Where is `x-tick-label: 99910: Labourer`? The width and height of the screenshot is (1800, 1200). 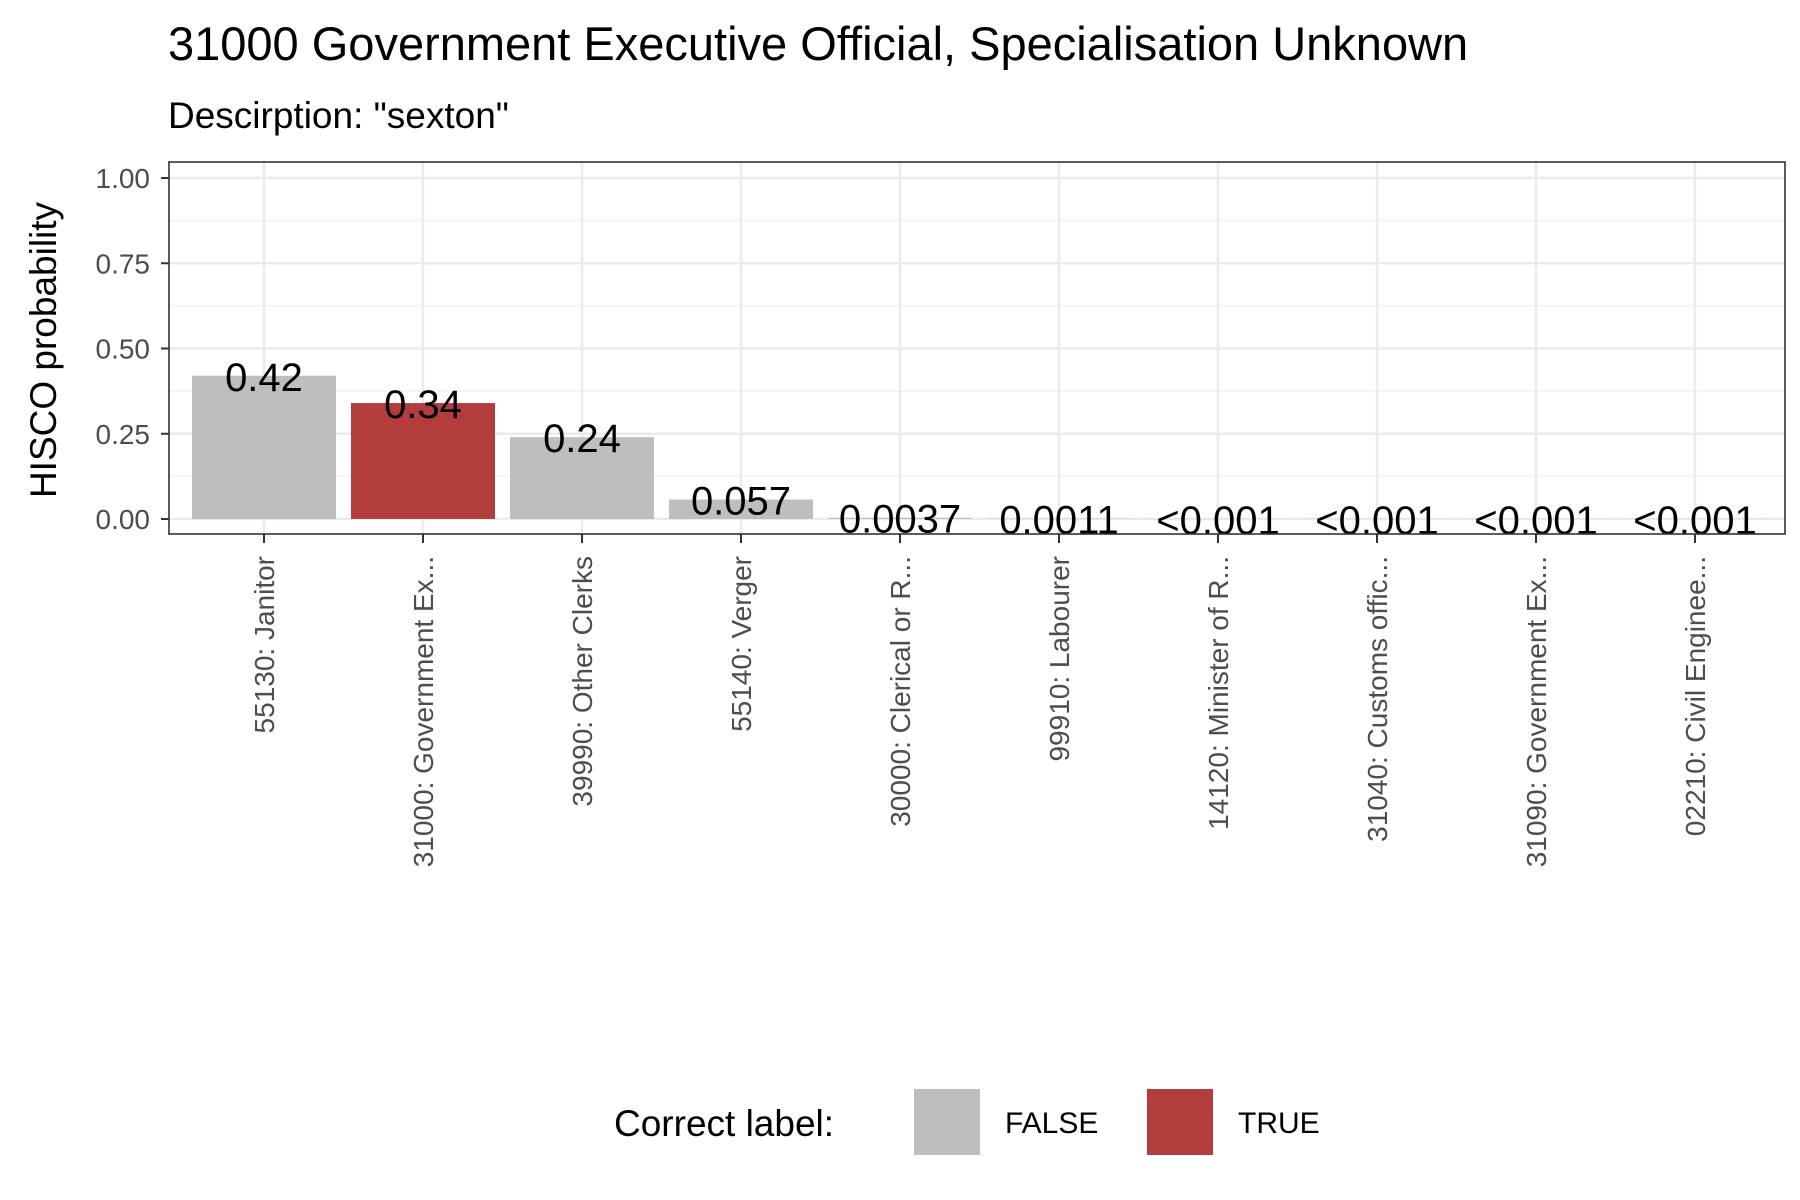
x-tick-label: 99910: Labourer is located at coordinates (1059, 659).